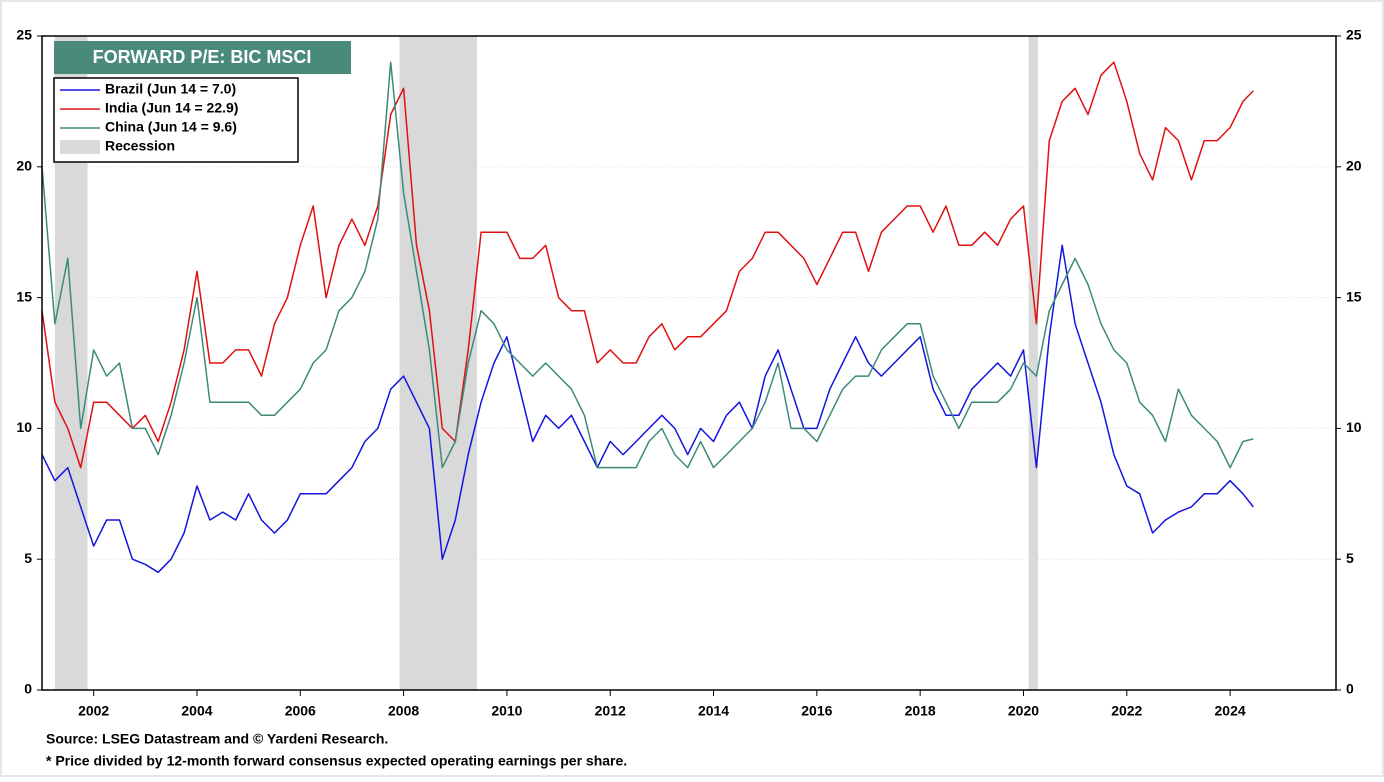 The image size is (1384, 782). I want to click on chart-title: FORWARD P/E: BIC MSCI, so click(202, 57).